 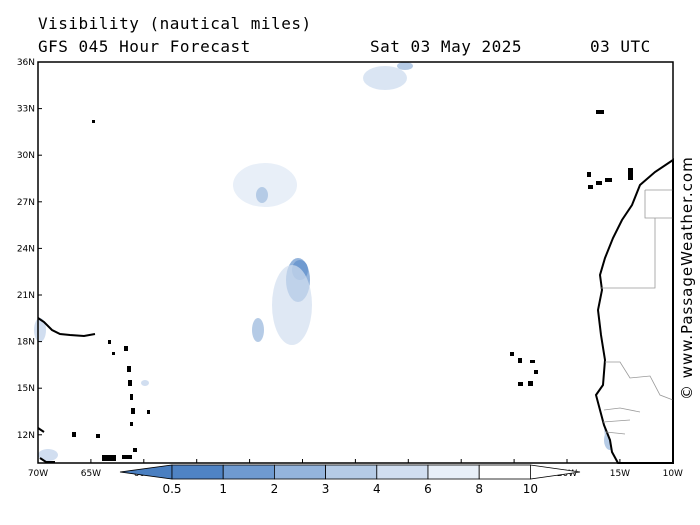 What do you see at coordinates (673, 474) in the screenshot?
I see `longitude-label: 10W` at bounding box center [673, 474].